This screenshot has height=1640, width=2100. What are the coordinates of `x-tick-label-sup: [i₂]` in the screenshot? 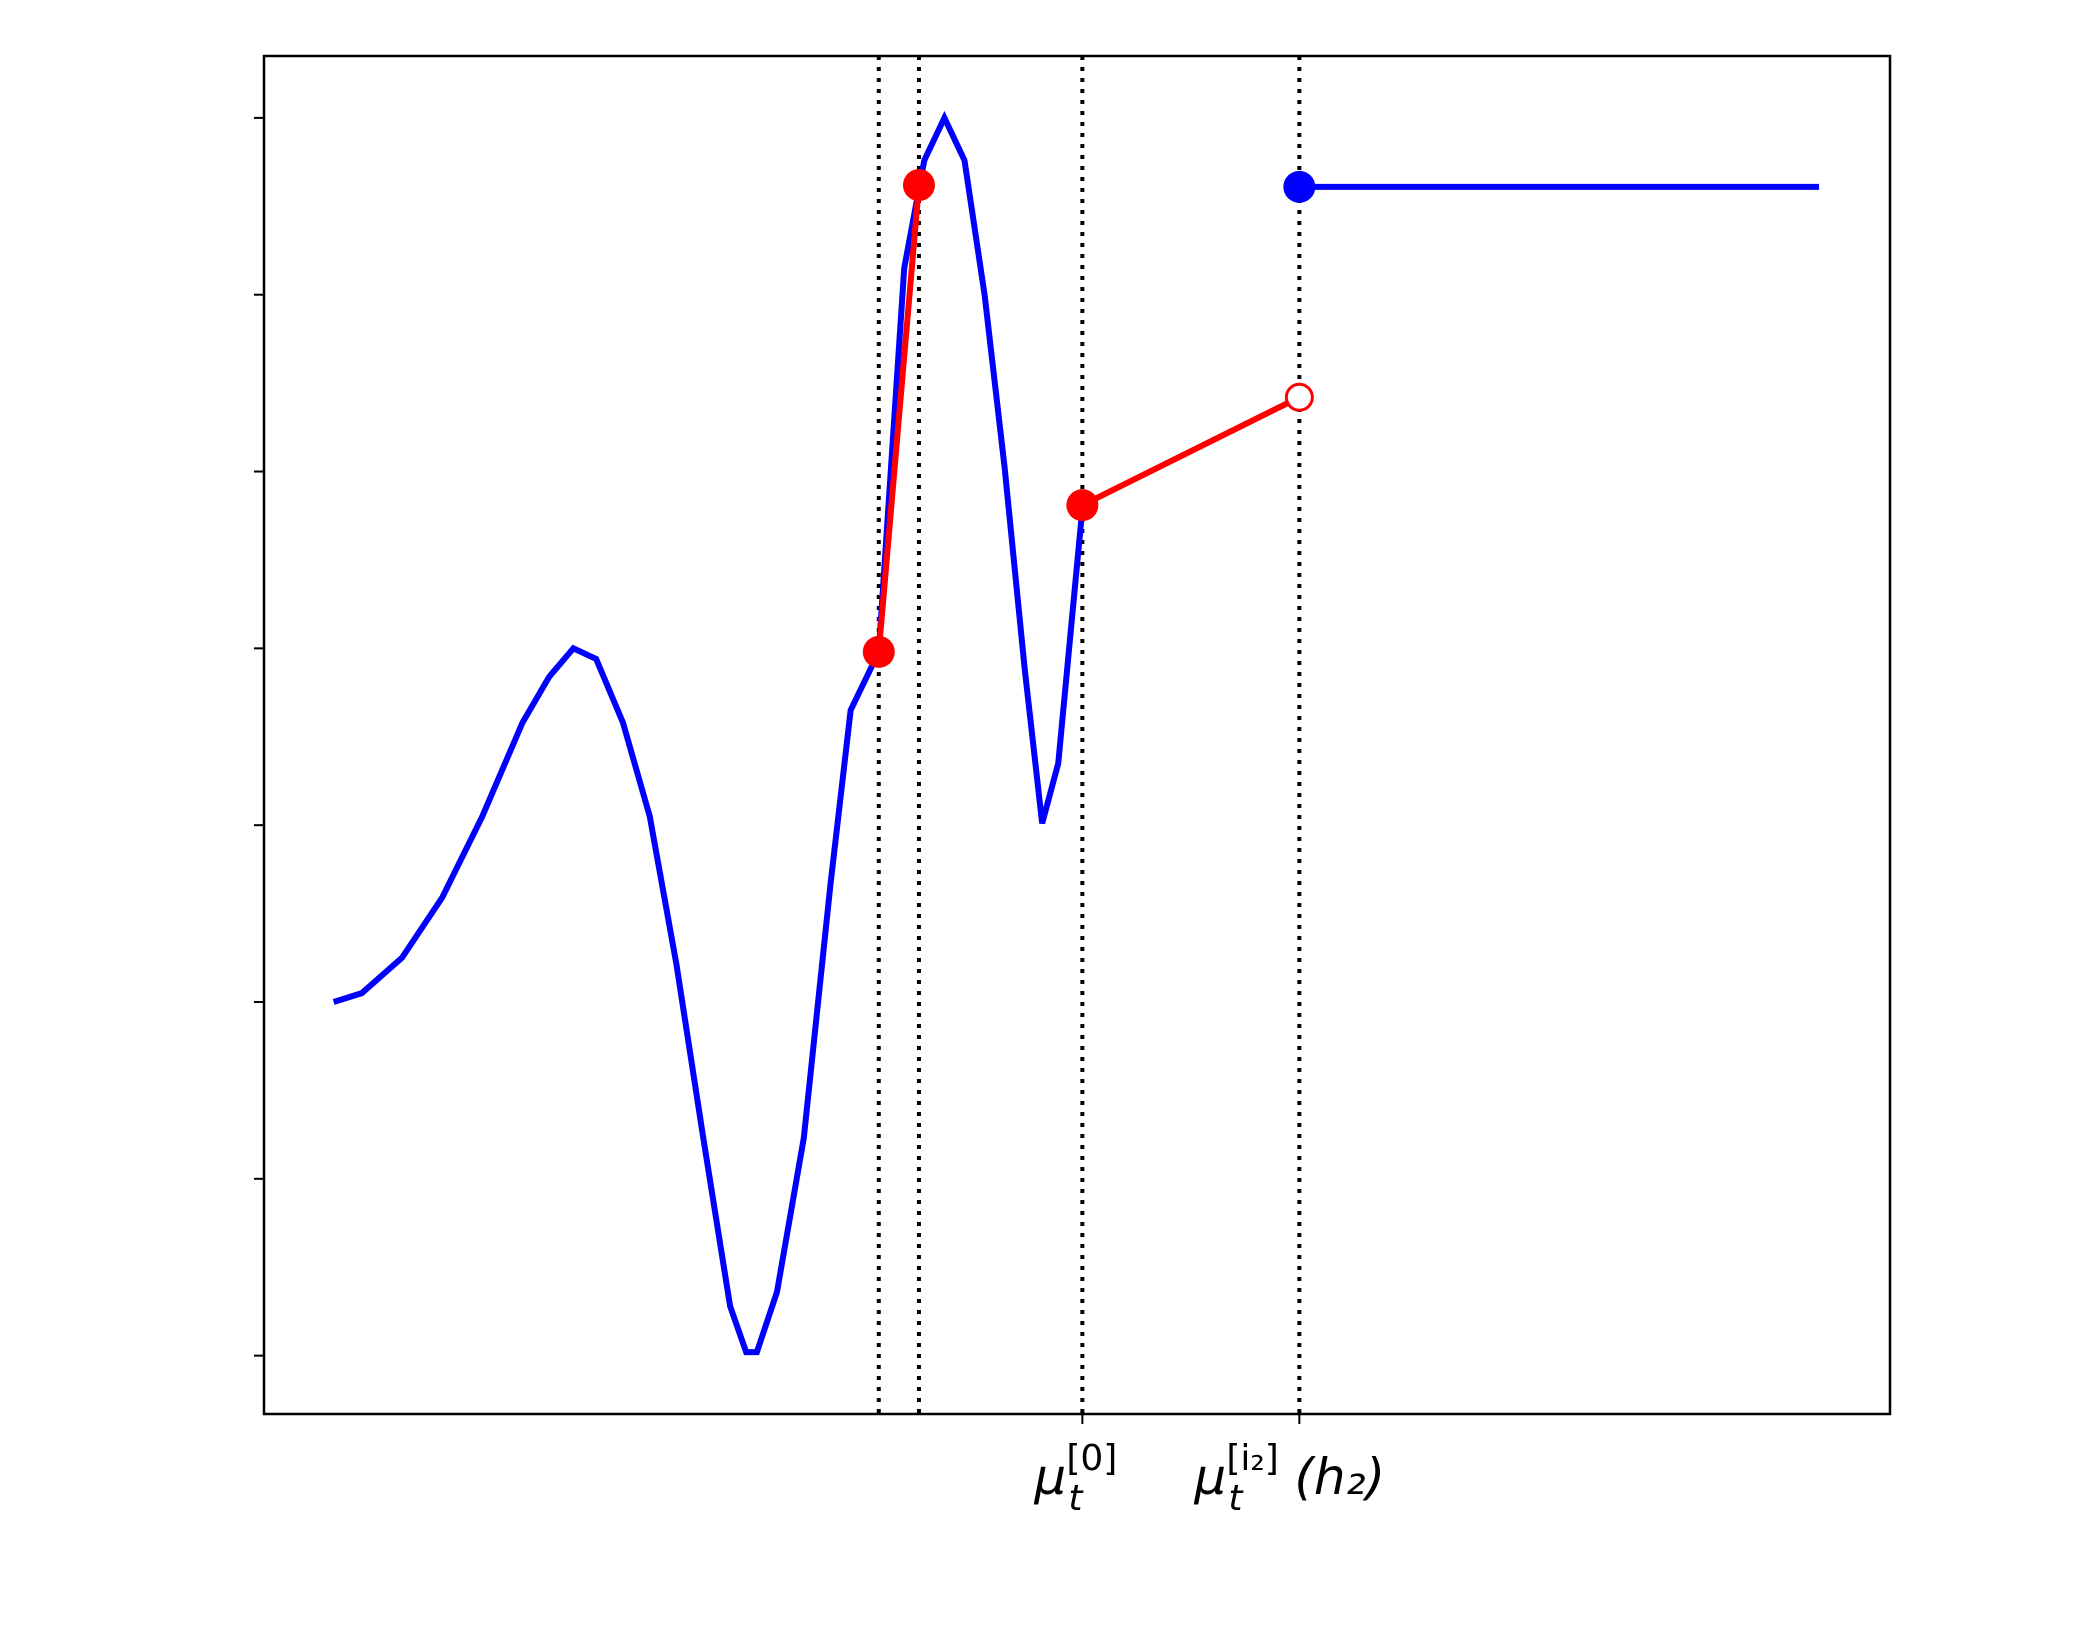 It's located at (1252, 1458).